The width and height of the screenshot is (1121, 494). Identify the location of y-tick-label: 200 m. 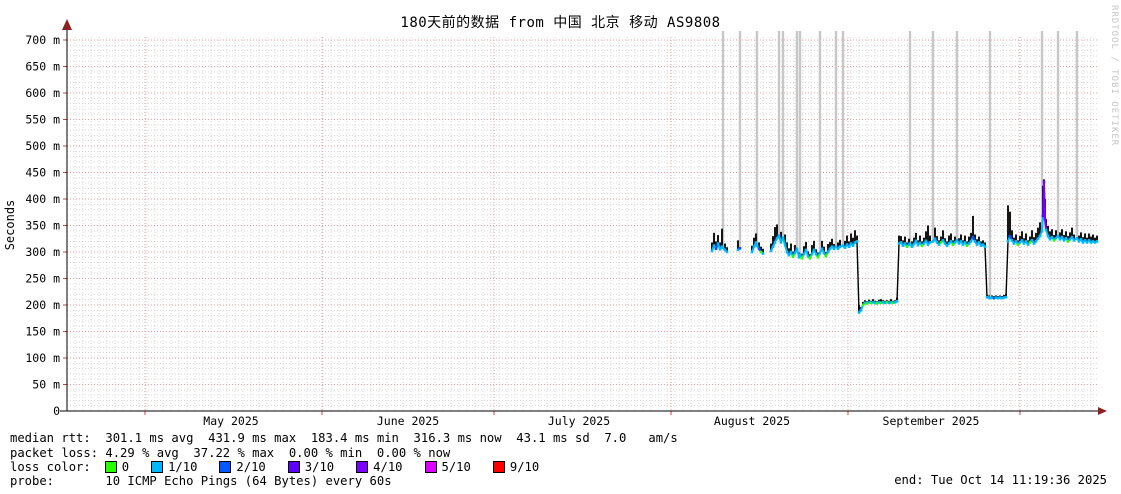
(42, 305).